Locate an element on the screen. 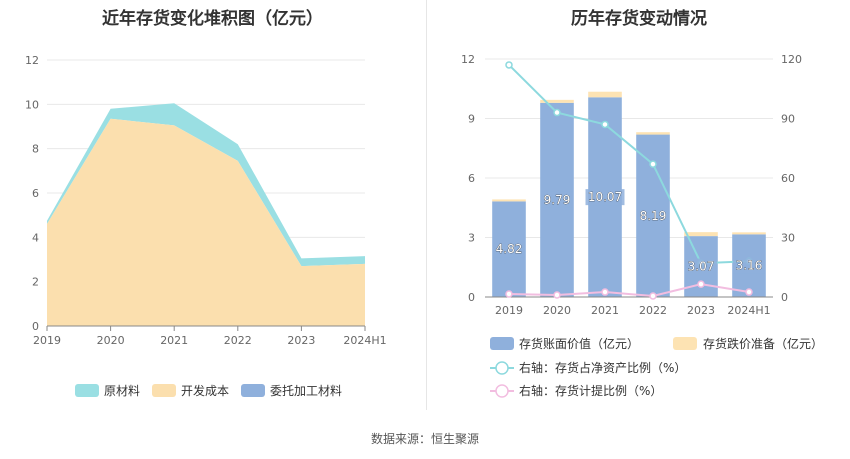 Image resolution: width=850 pixels, height=459 pixels. bar-data-label: 9.79 is located at coordinates (557, 200).